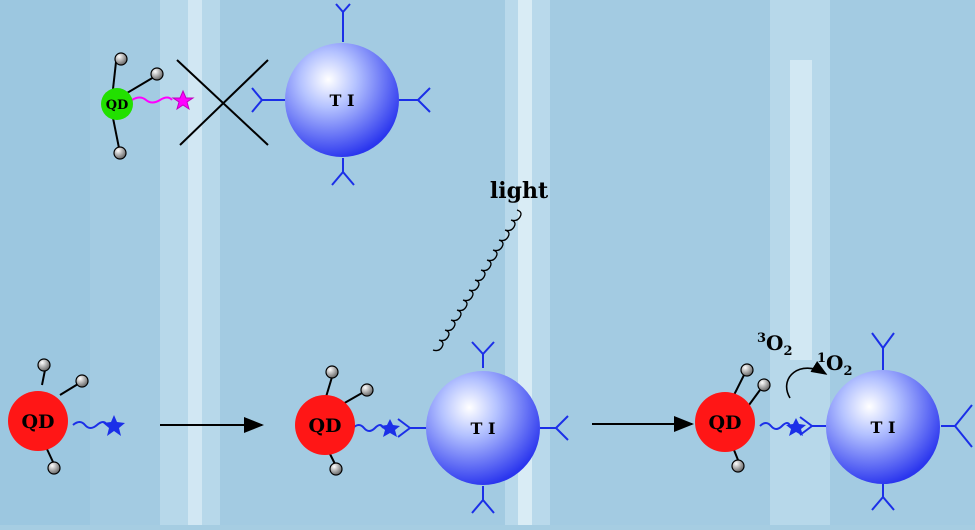  Describe the element at coordinates (835, 365) in the screenshot. I see `singlet-oxygen-label: 1O2` at that location.